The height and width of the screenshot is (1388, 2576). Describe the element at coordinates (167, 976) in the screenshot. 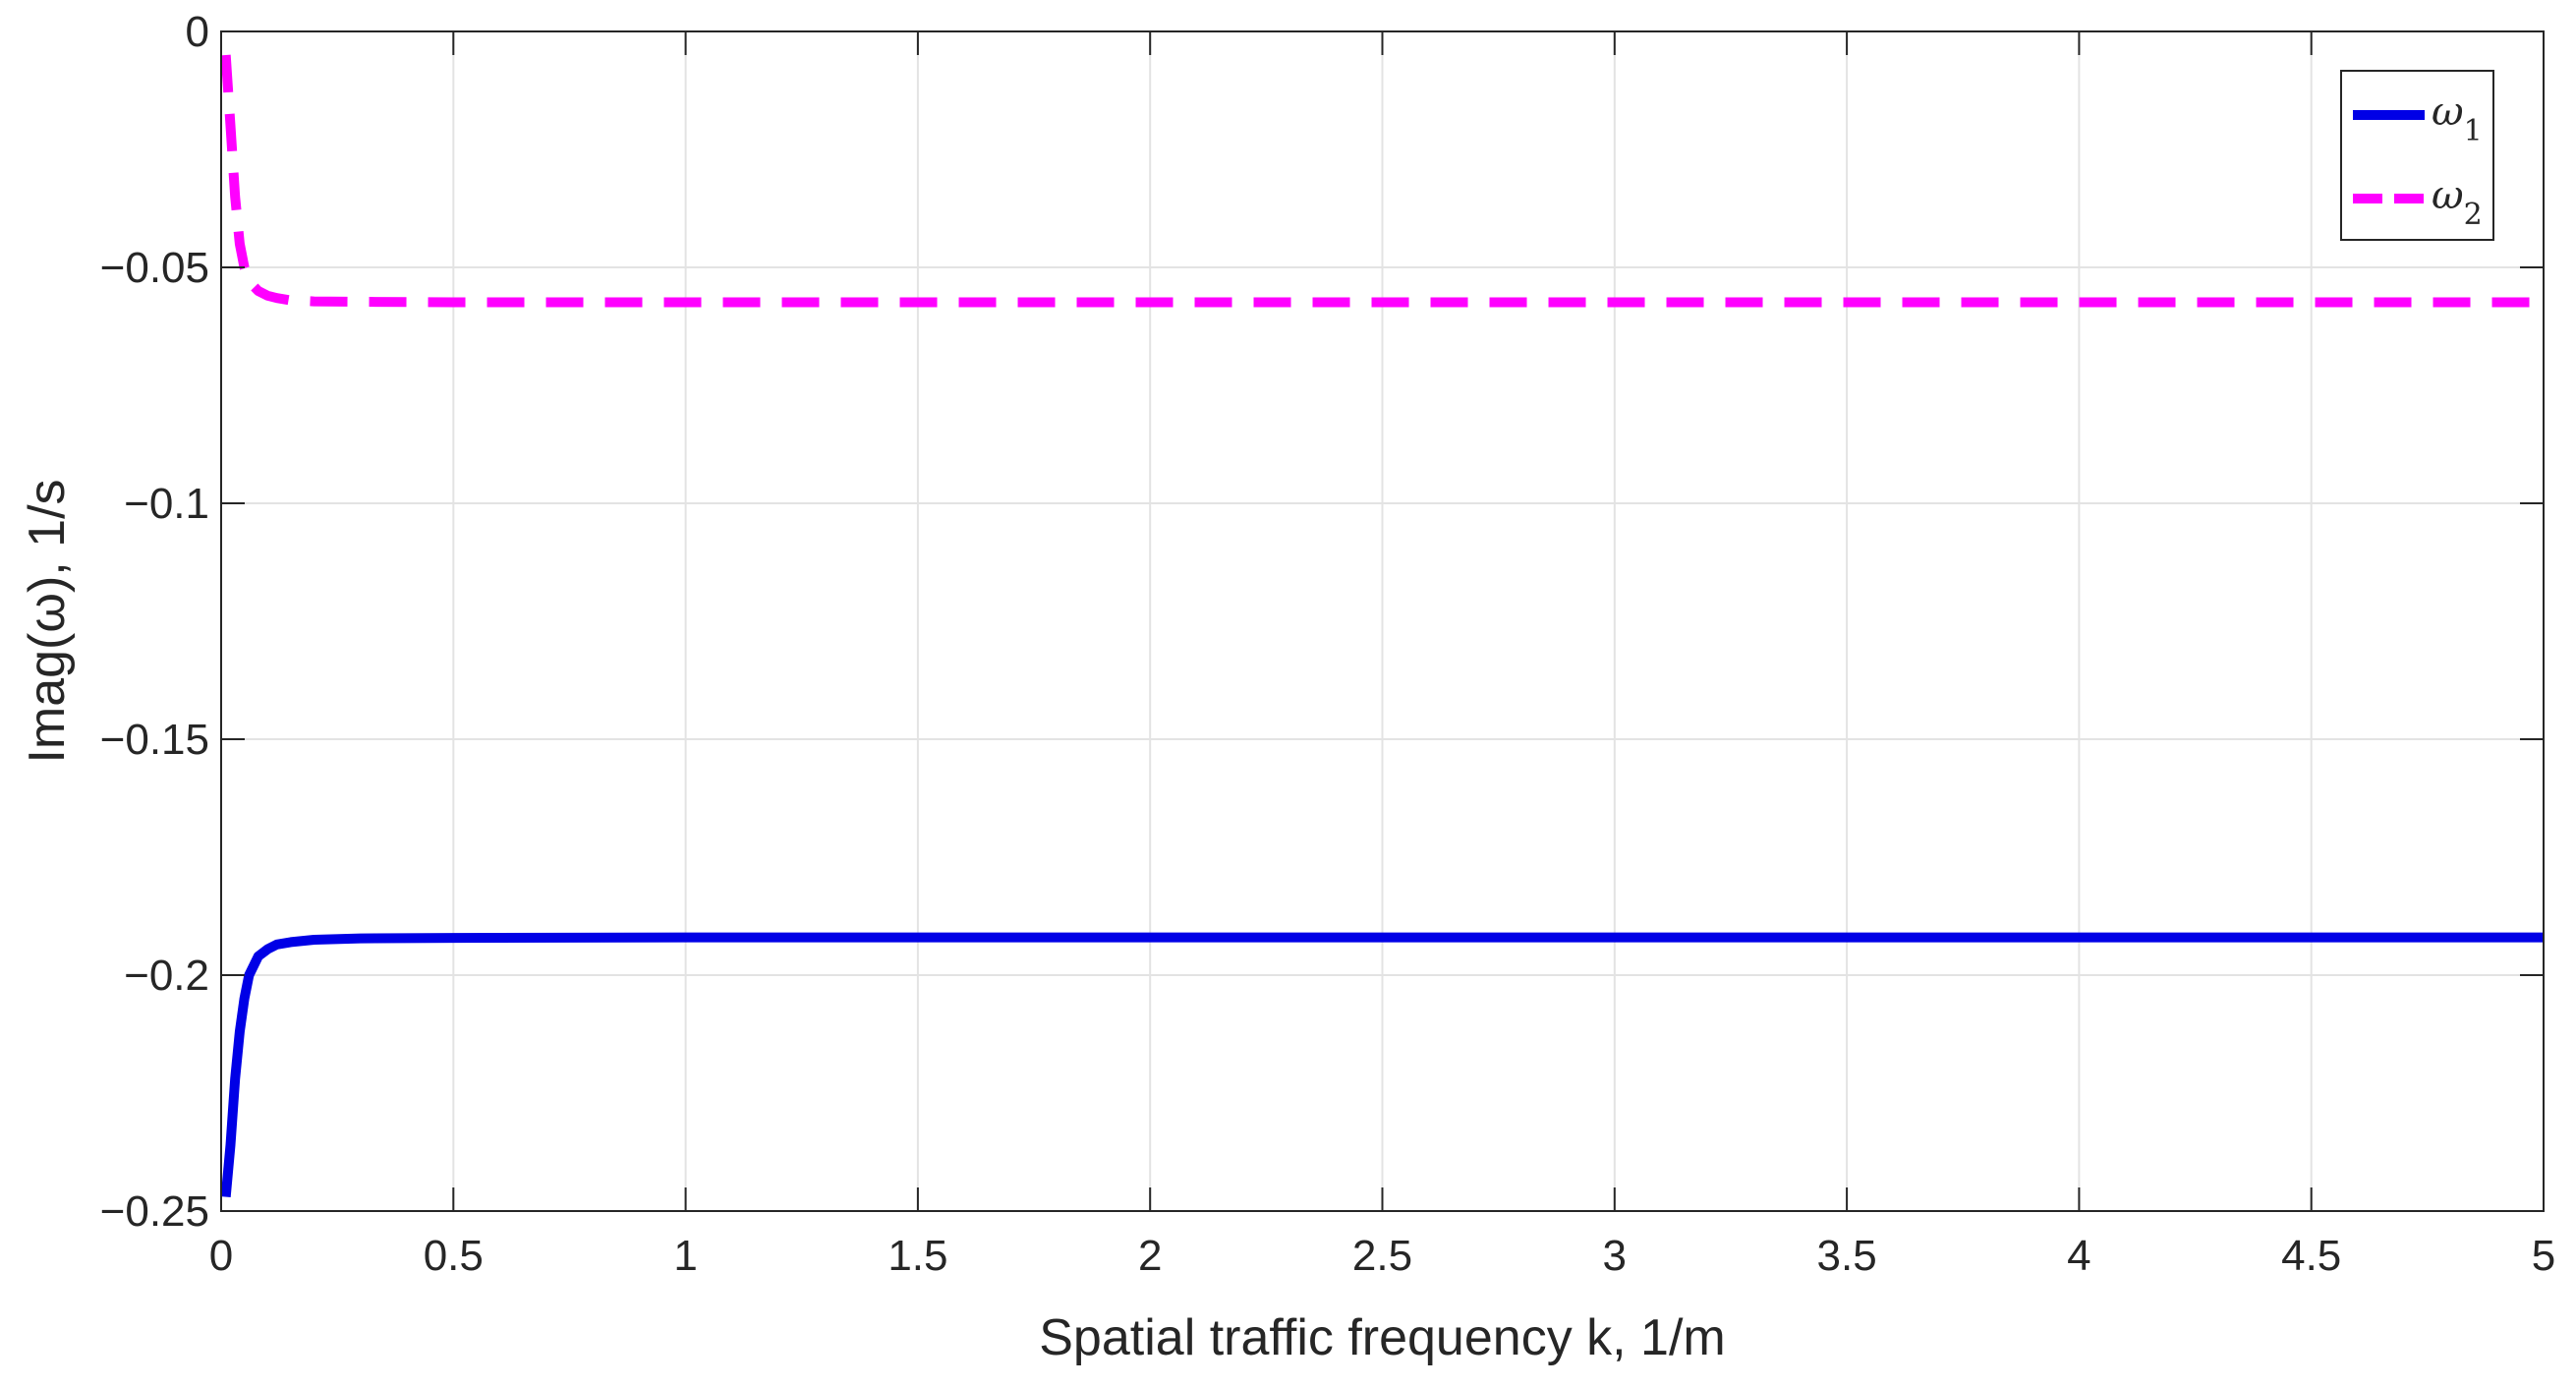

I see `y-tick-label: −0.2` at that location.